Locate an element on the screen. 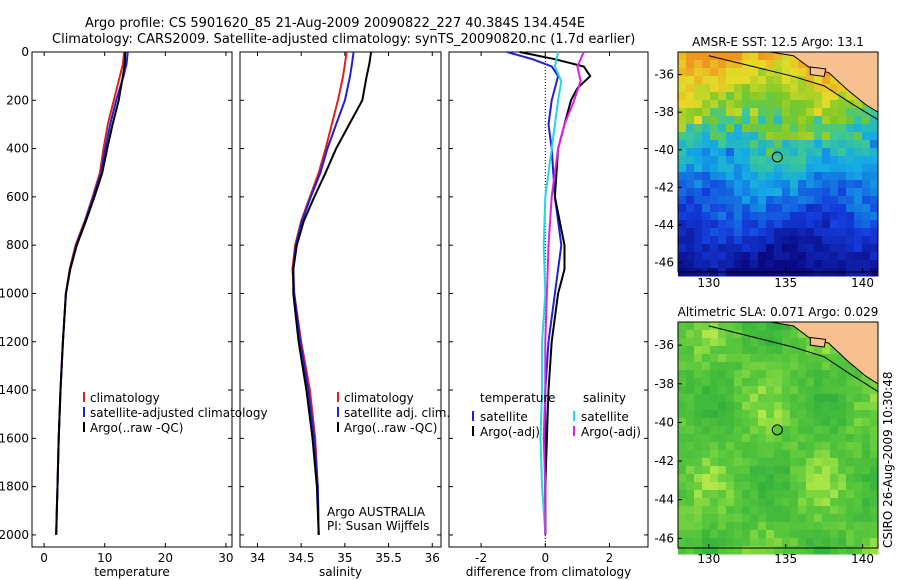  x-tick-label: 140 is located at coordinates (862, 283).